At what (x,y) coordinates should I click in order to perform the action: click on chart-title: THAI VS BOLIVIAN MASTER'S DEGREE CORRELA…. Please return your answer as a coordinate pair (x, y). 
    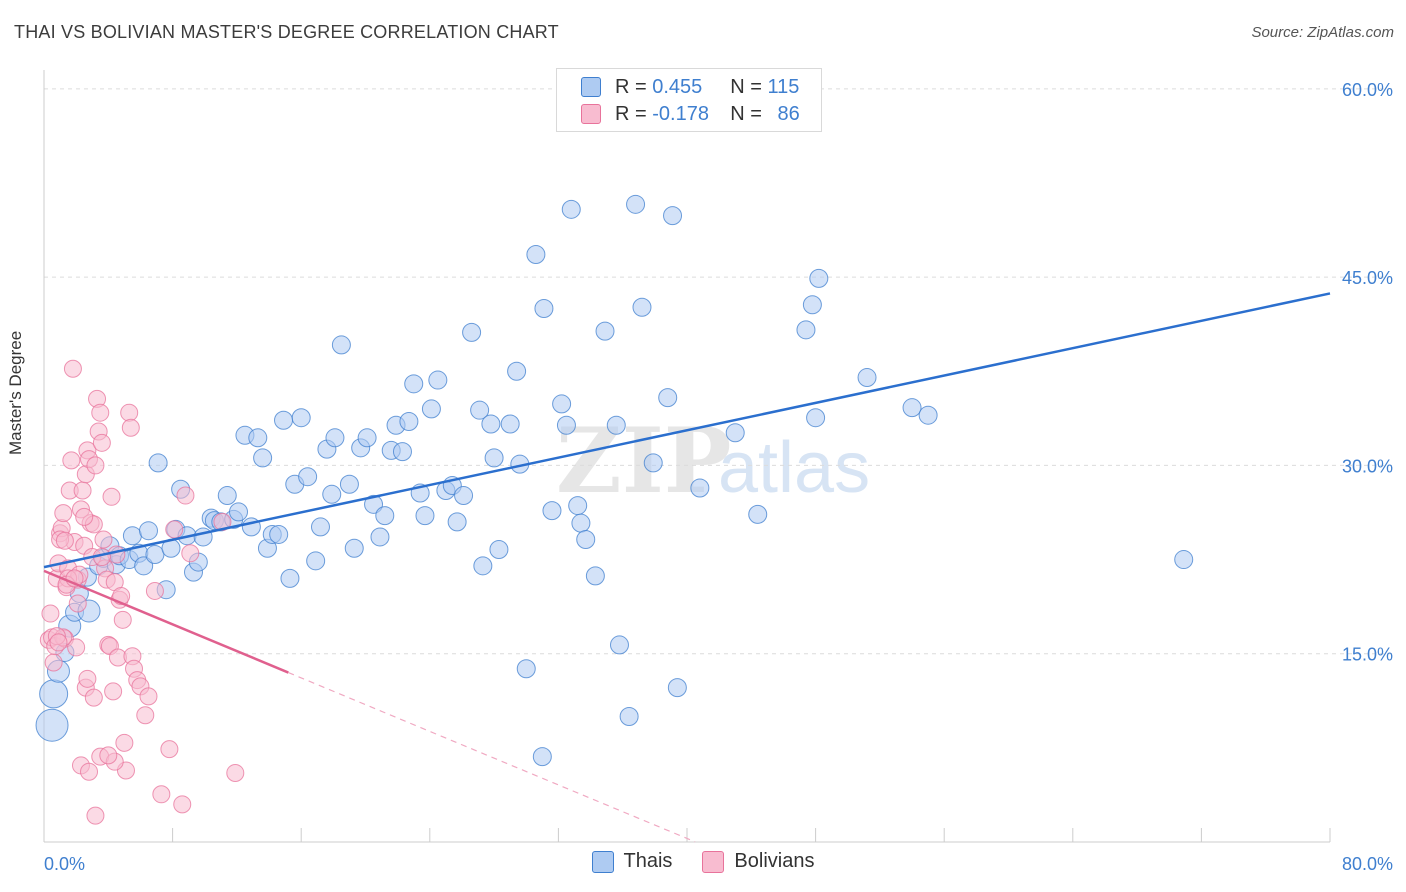
    Looking at the image, I should click on (286, 32).